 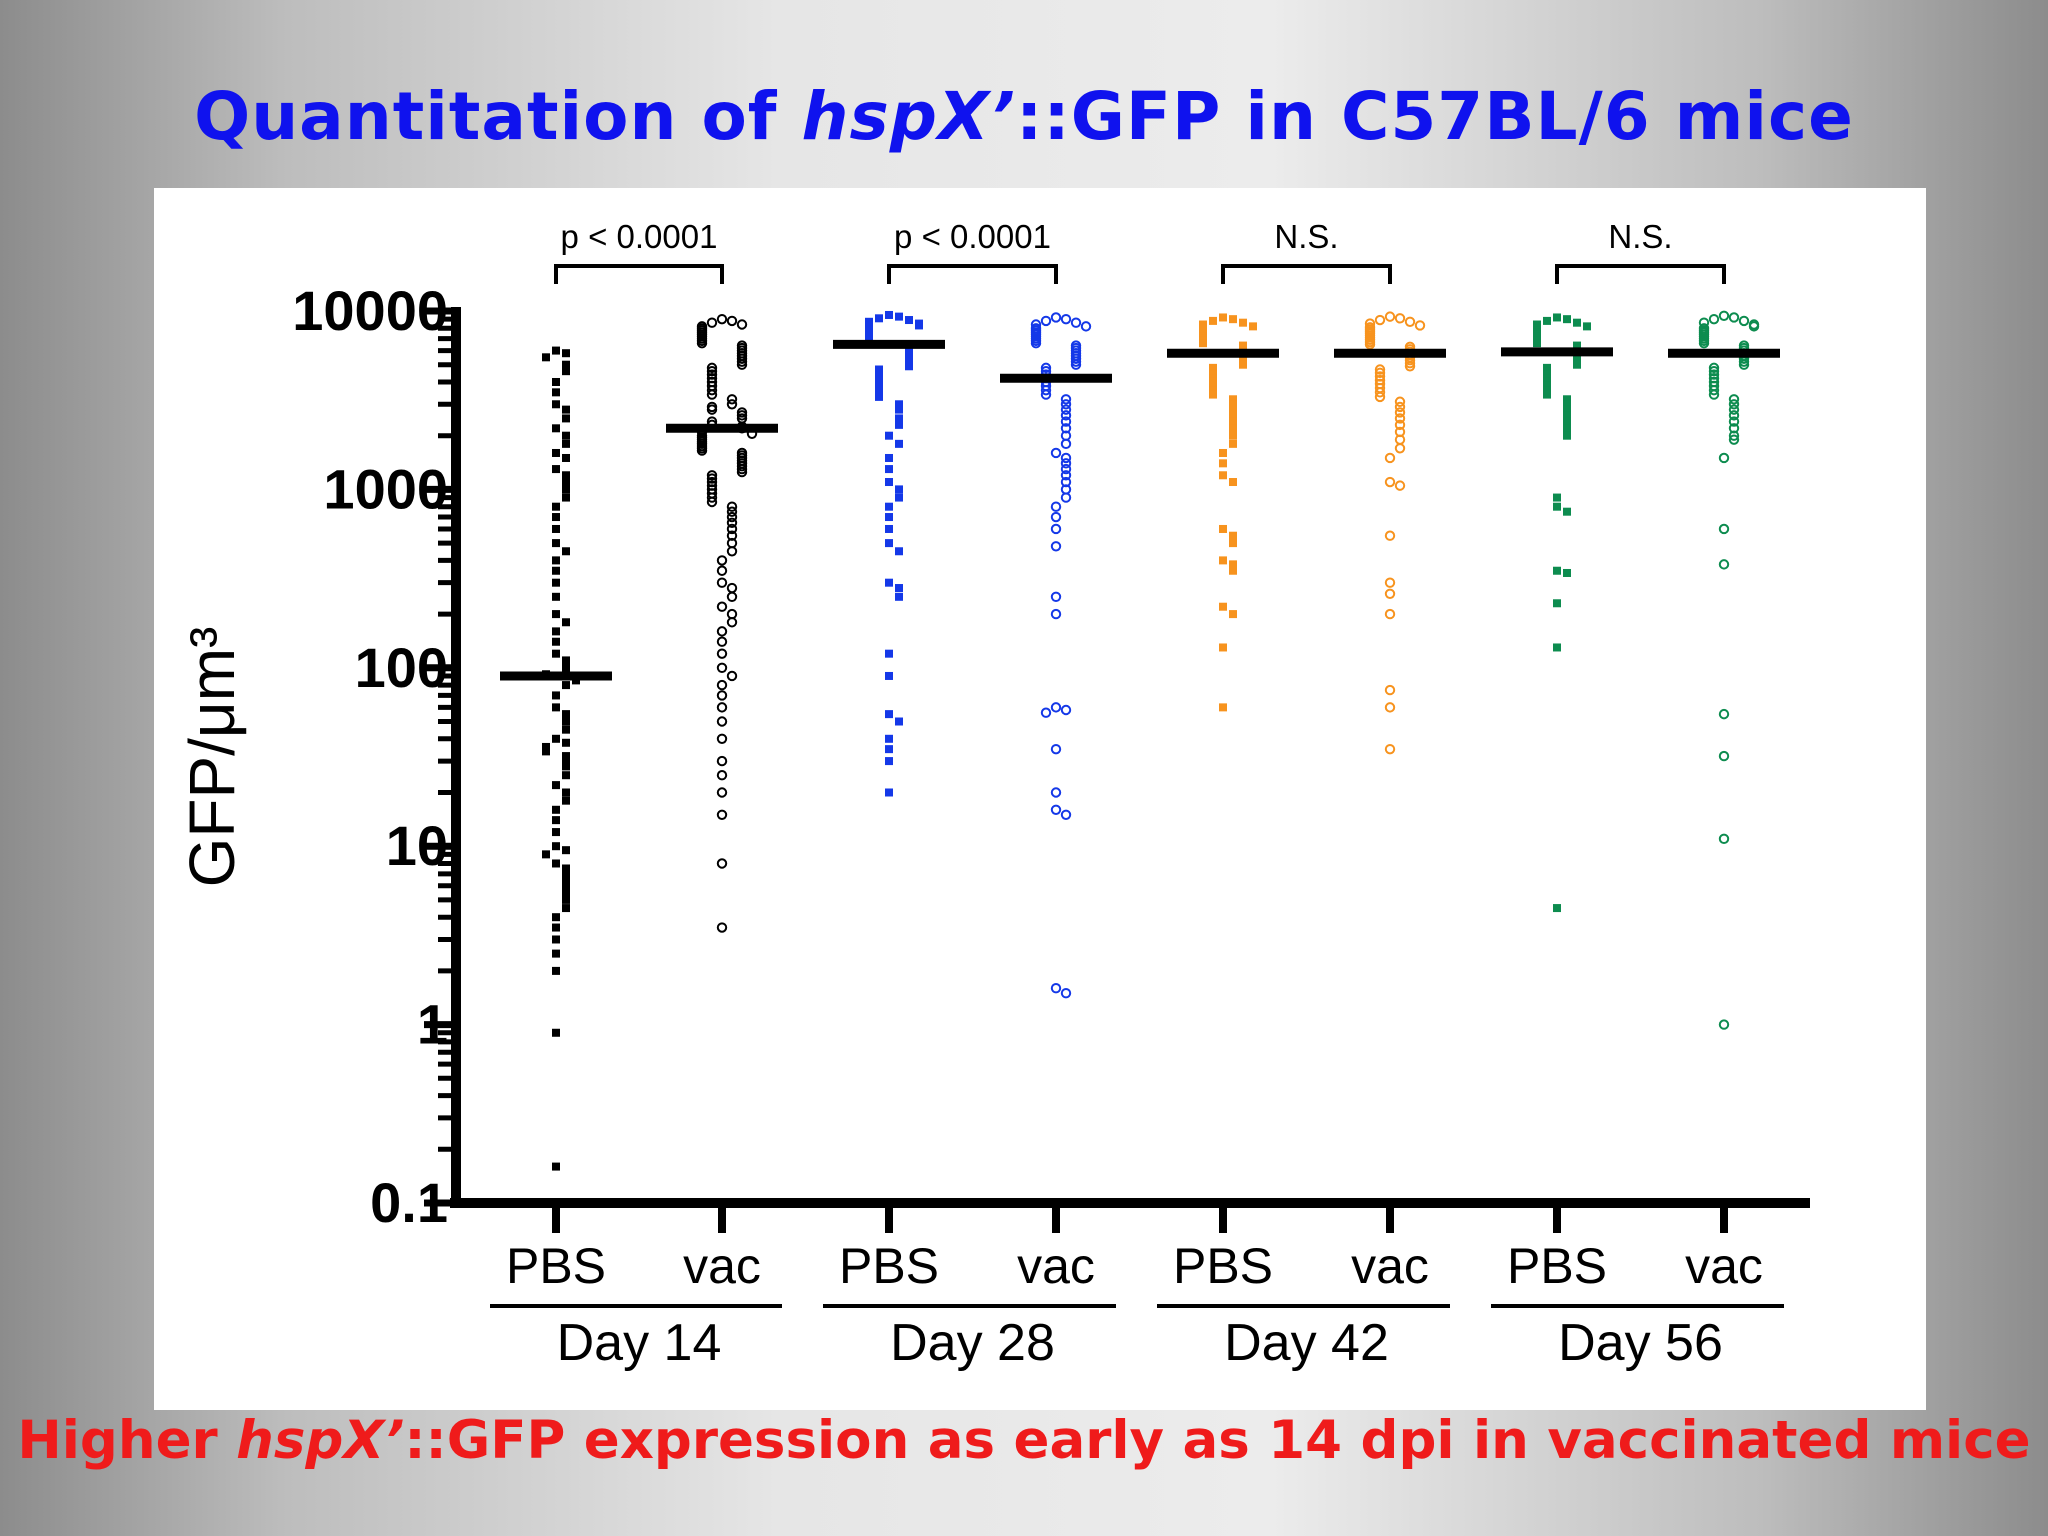 What do you see at coordinates (432, 1024) in the screenshot?
I see `y-tick-label: 1` at bounding box center [432, 1024].